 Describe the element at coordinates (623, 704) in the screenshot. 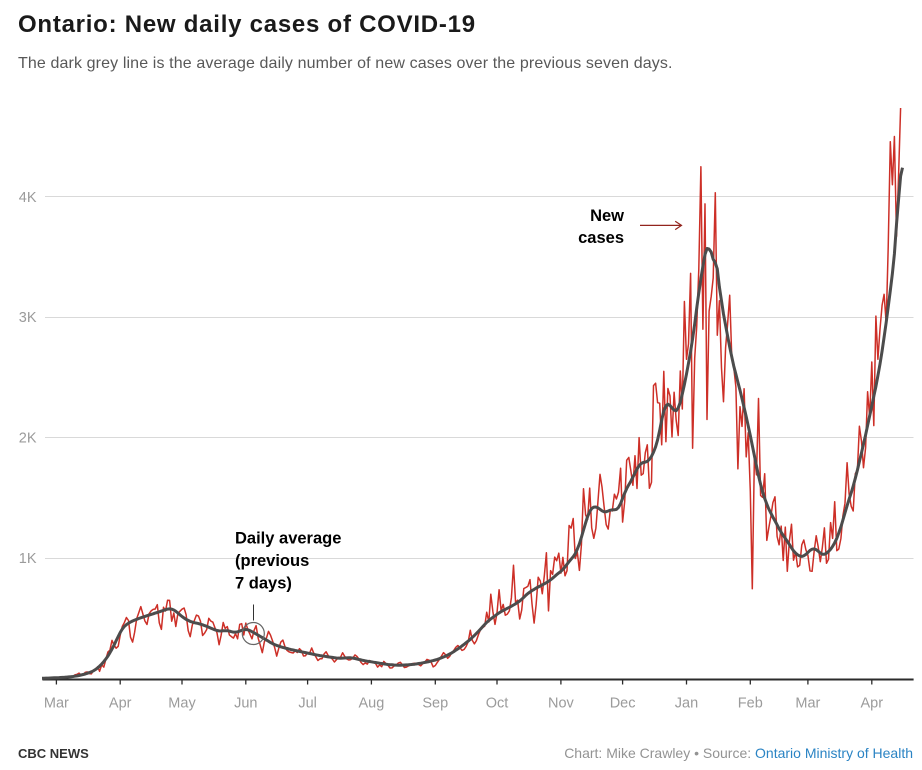

I see `svg-text: Dec` at that location.